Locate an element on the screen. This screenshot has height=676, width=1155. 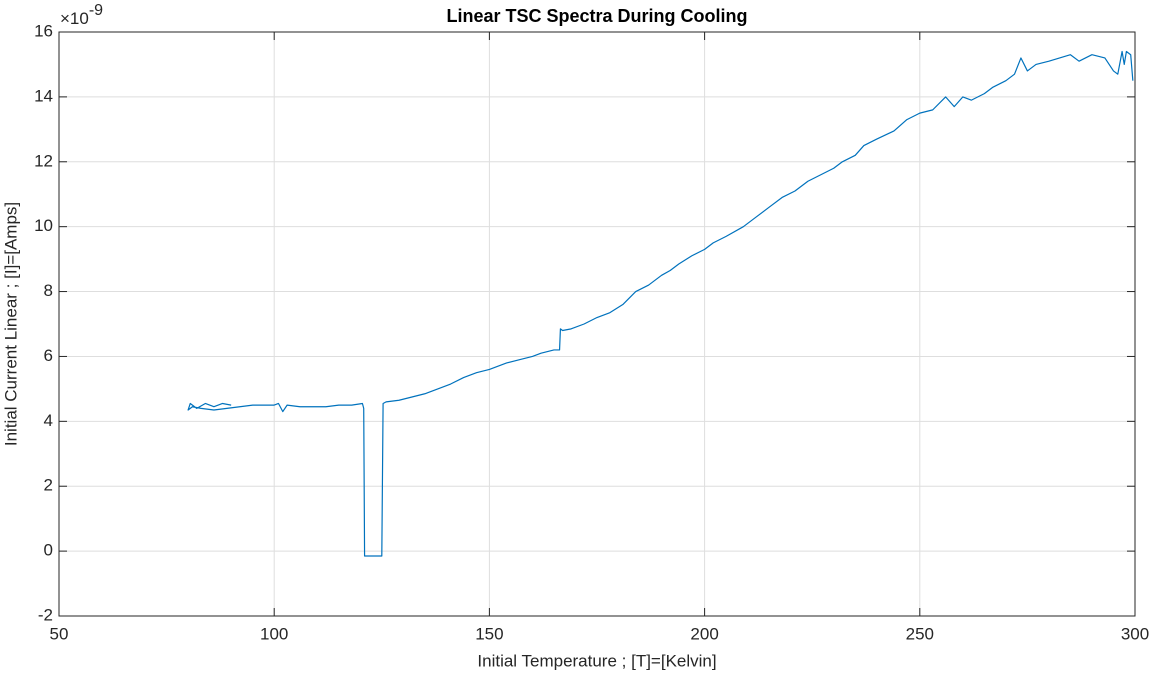
y-exponent-power: -9 is located at coordinates (96, 10).